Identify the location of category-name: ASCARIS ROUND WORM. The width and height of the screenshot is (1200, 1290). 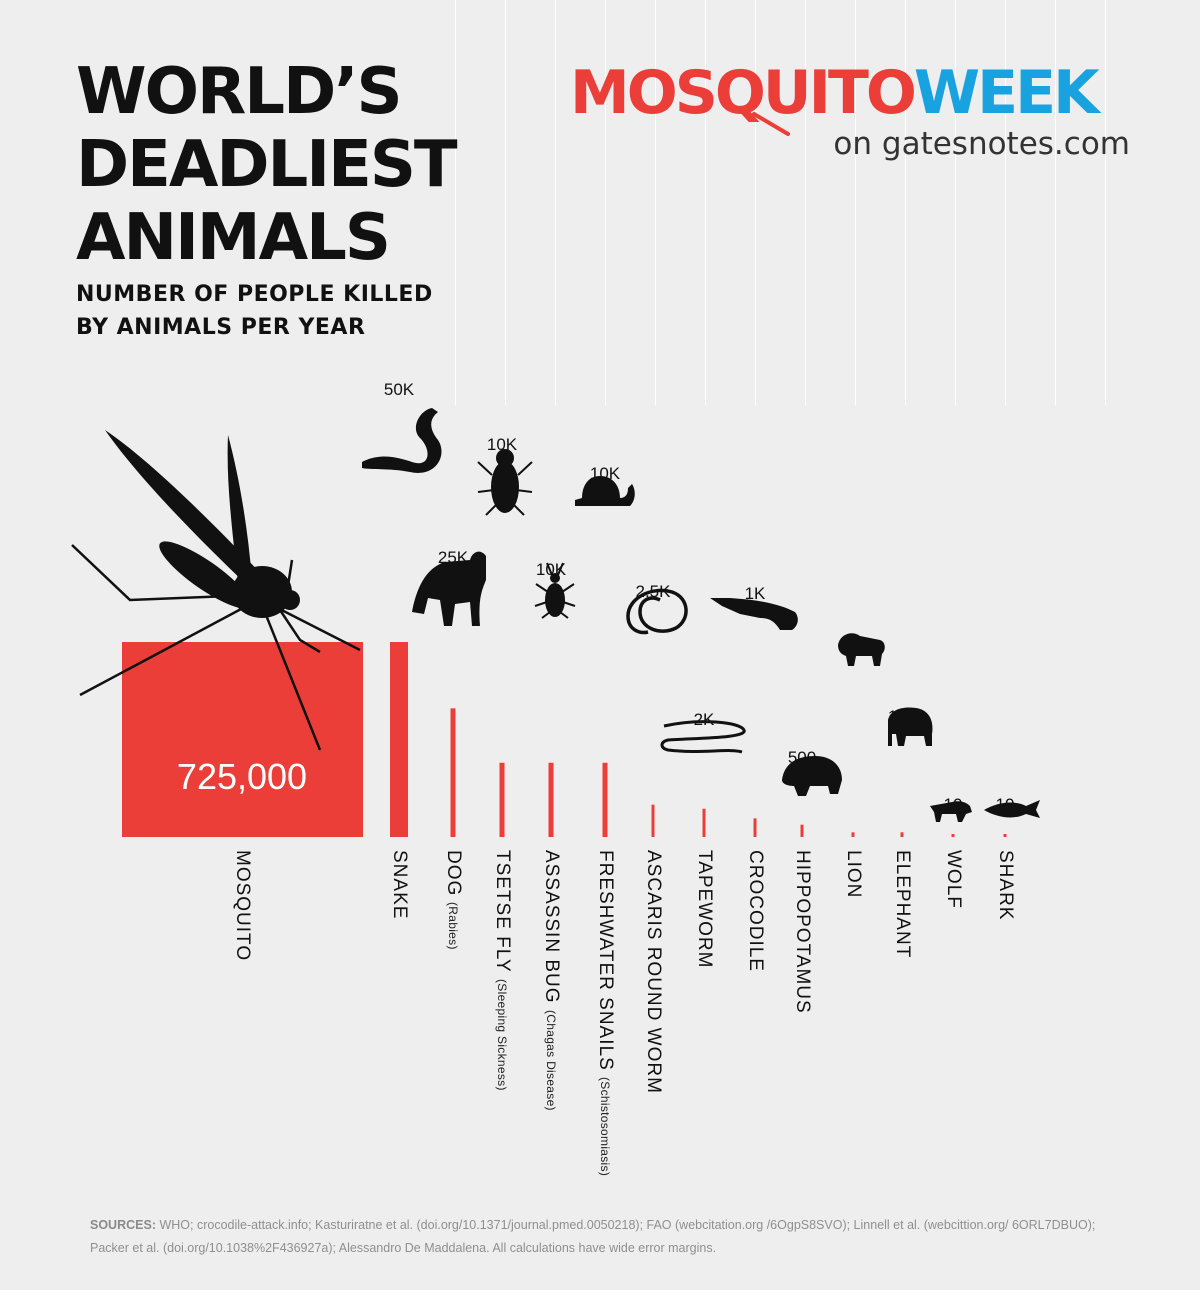
(653, 972).